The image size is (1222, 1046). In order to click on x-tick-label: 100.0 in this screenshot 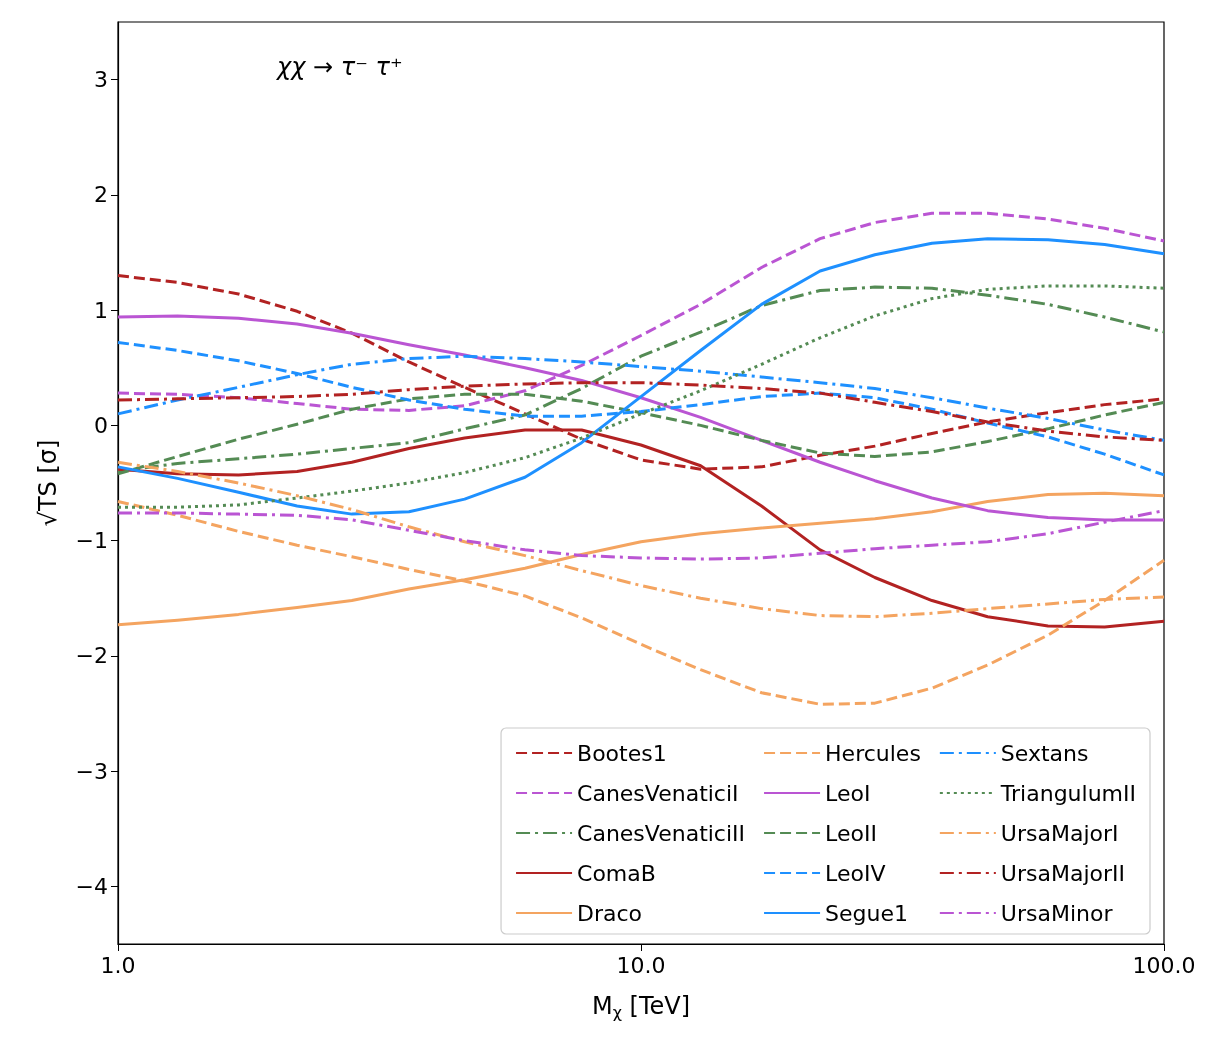, I will do `click(1164, 965)`.